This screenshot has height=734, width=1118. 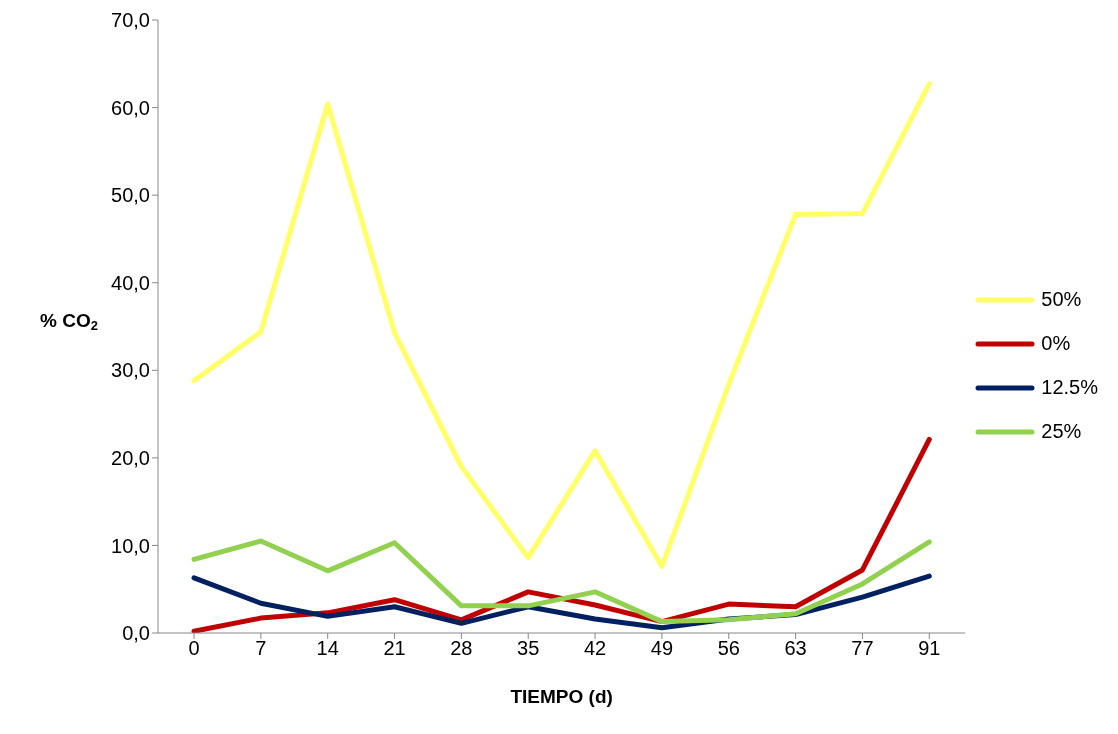 I want to click on x-tick-label: 21, so click(x=394, y=648).